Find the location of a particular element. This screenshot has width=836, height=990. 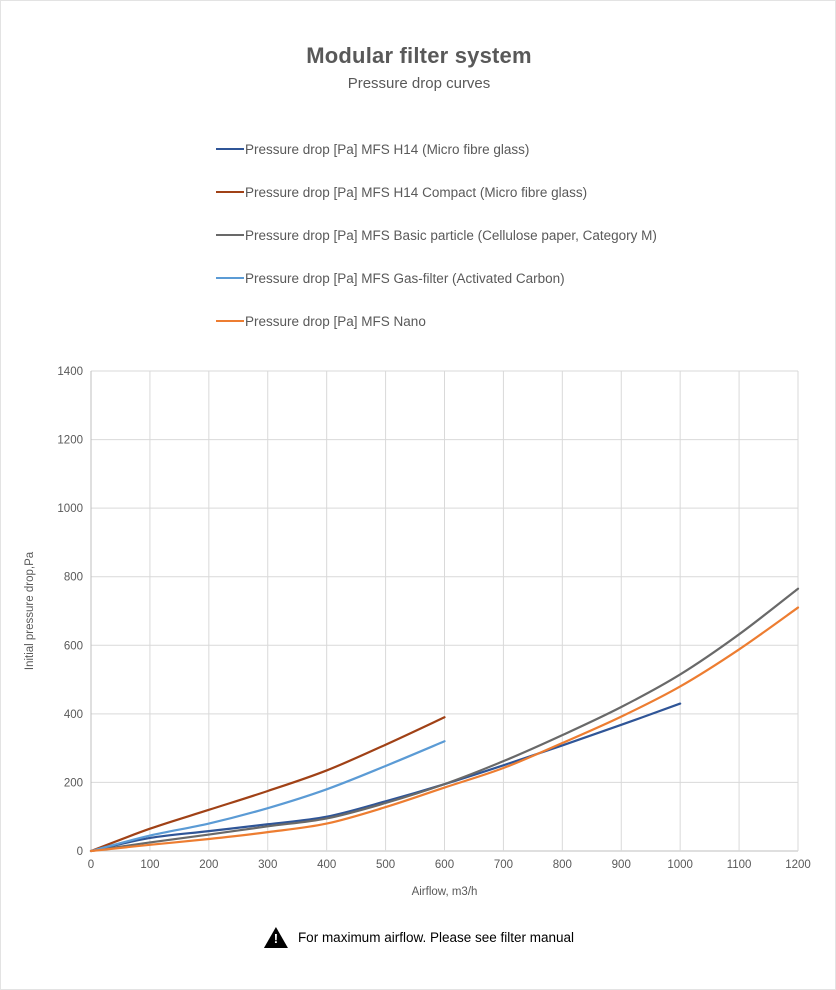

warning-icon is located at coordinates (275, 937).